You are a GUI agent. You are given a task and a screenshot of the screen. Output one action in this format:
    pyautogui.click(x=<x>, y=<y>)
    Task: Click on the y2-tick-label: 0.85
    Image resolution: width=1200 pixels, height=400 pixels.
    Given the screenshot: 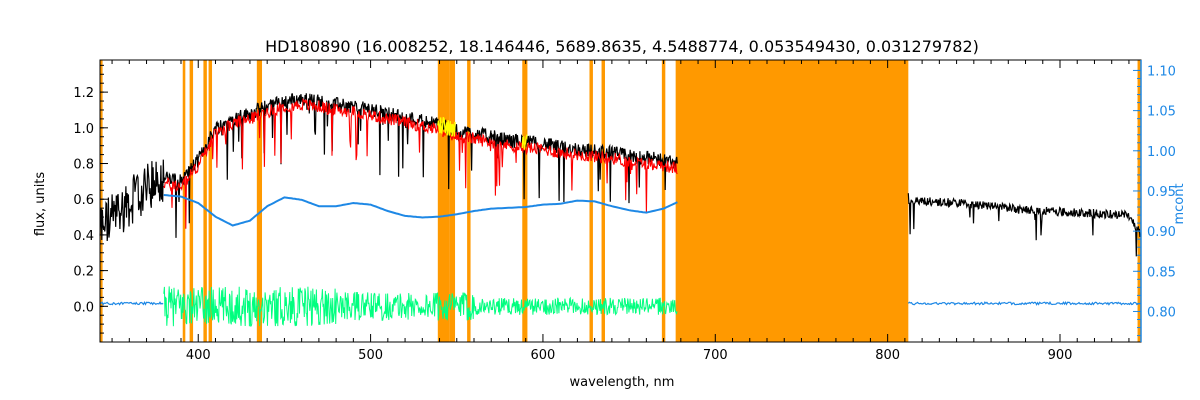 What is the action you would take?
    pyautogui.click(x=1161, y=272)
    